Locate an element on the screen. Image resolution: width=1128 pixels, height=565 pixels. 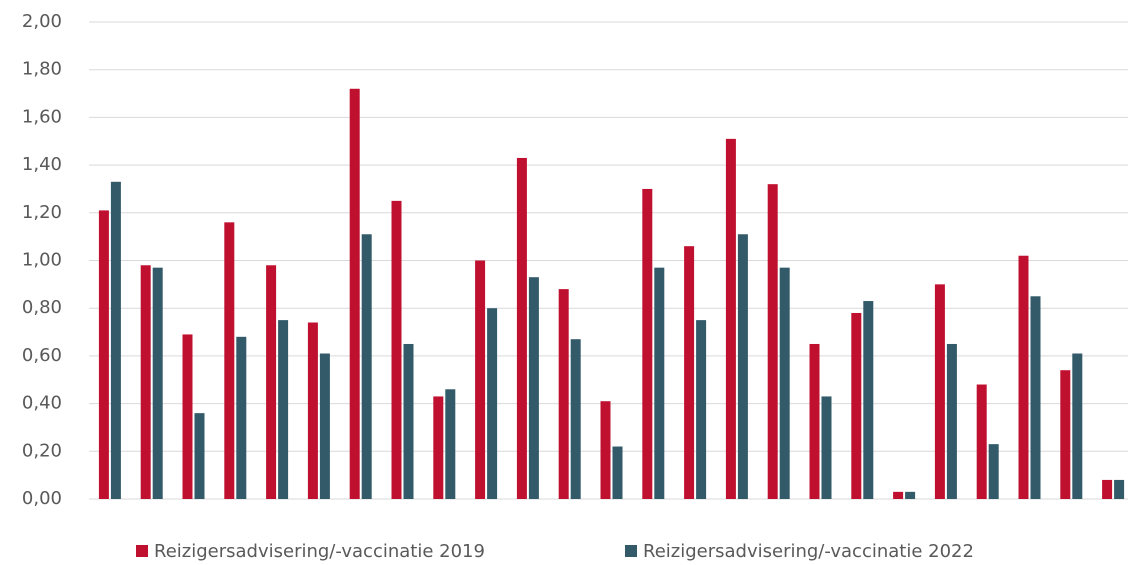
y-tick-label: 0,80 is located at coordinates (42, 307).